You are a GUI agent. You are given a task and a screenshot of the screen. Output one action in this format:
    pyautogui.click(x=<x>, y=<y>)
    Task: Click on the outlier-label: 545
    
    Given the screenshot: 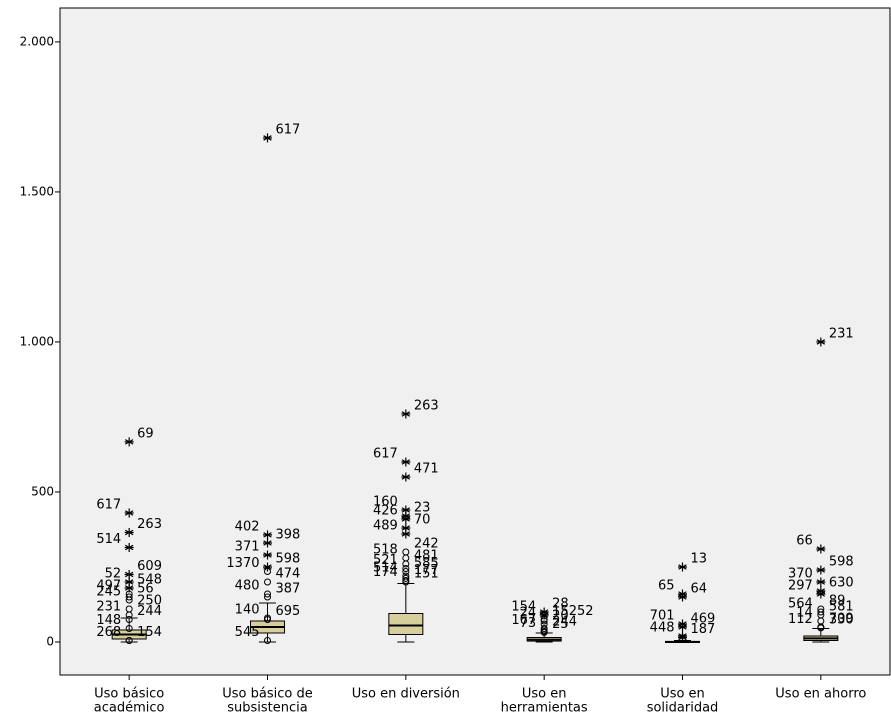 What is the action you would take?
    pyautogui.click(x=247, y=632)
    